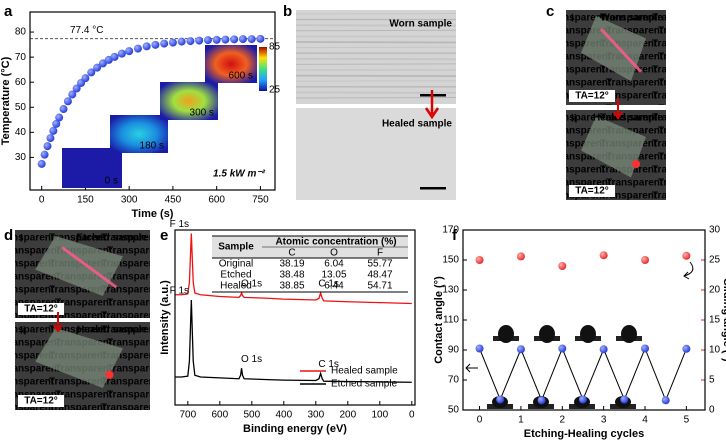 The width and height of the screenshot is (726, 443). Describe the element at coordinates (291, 253) in the screenshot. I see `table-subheader: C` at that location.